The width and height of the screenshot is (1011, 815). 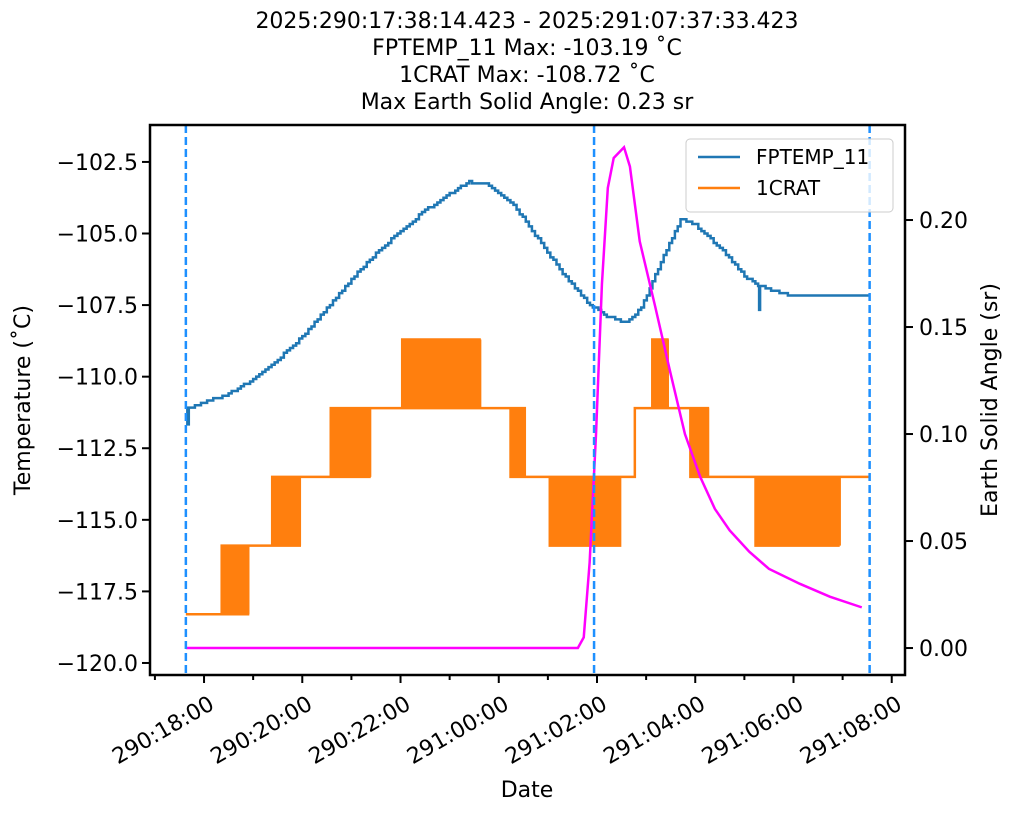 What do you see at coordinates (97, 449) in the screenshot?
I see `y-tick-label: −112.5` at bounding box center [97, 449].